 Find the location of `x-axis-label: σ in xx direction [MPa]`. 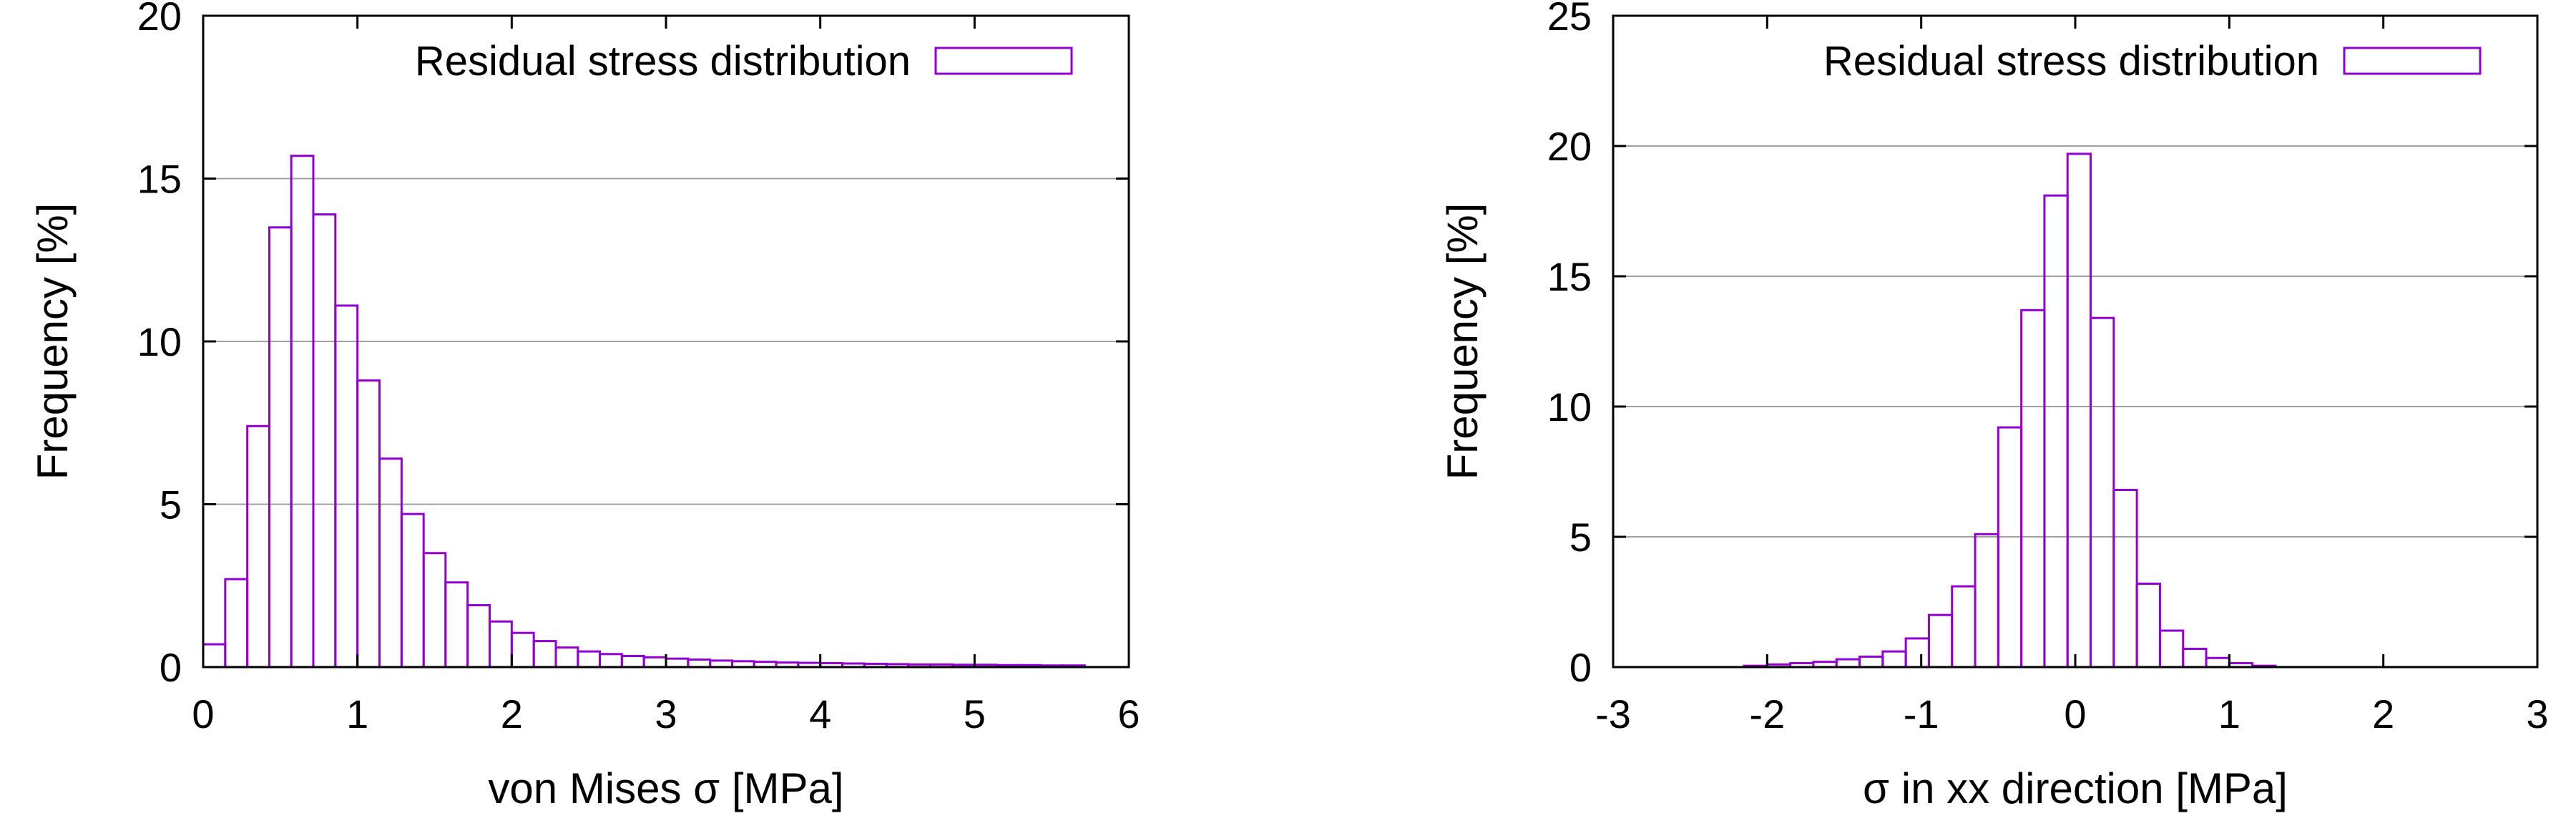

x-axis-label: σ in xx direction [MPa] is located at coordinates (2075, 788).